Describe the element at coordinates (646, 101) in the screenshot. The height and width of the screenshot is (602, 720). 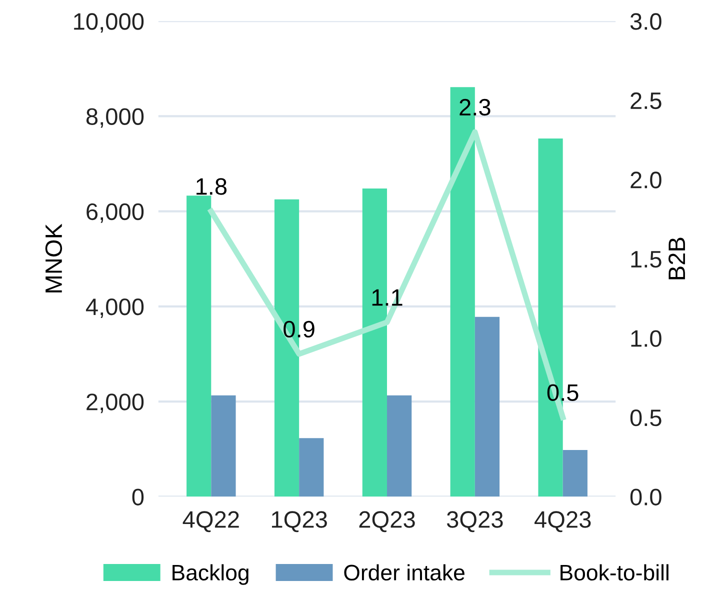
I see `y2-tick-label: 2.5` at that location.